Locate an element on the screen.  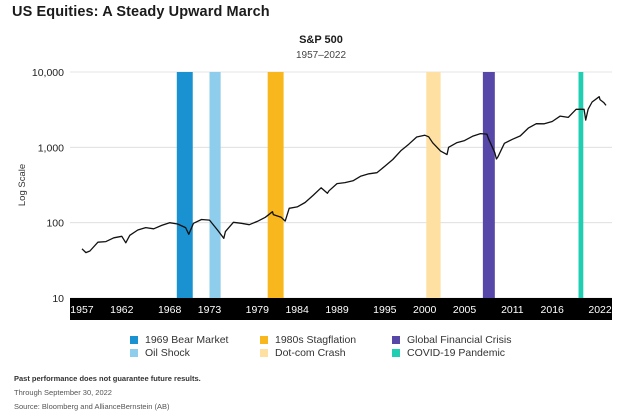
legend-label: 1980s Stagflation is located at coordinates (316, 340).